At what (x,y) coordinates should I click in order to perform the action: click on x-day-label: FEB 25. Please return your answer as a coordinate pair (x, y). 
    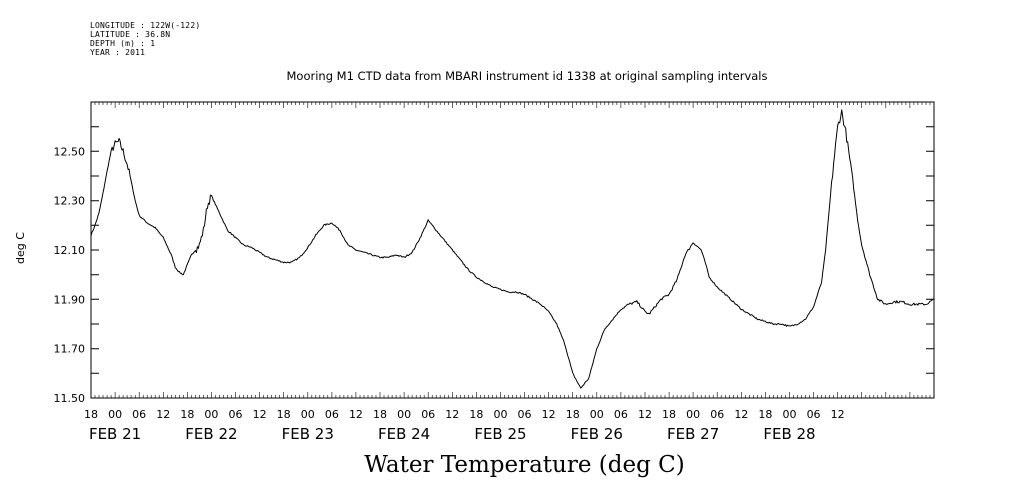
    Looking at the image, I should click on (500, 434).